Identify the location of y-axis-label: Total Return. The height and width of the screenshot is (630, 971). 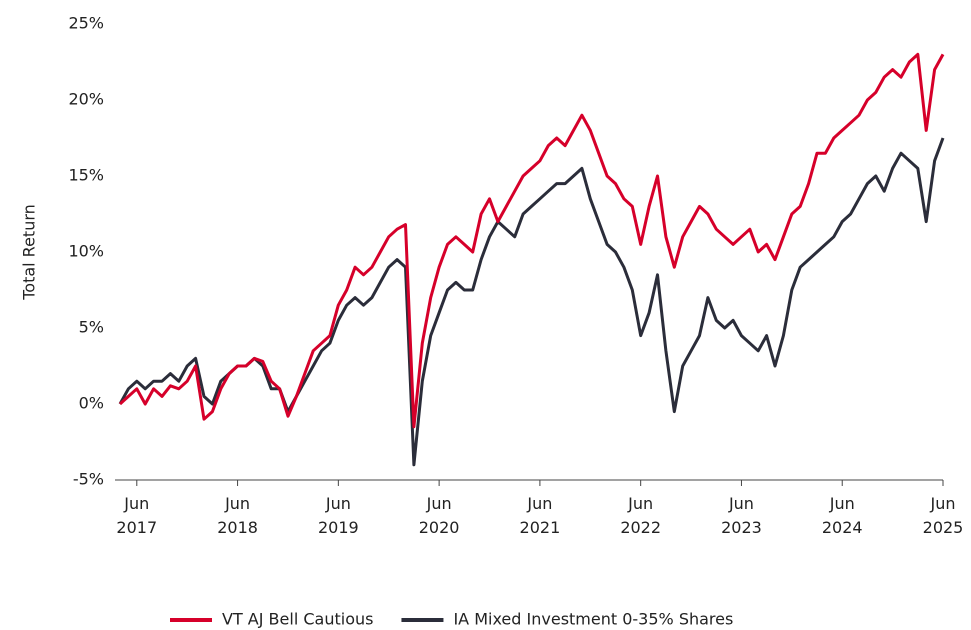
(29, 252).